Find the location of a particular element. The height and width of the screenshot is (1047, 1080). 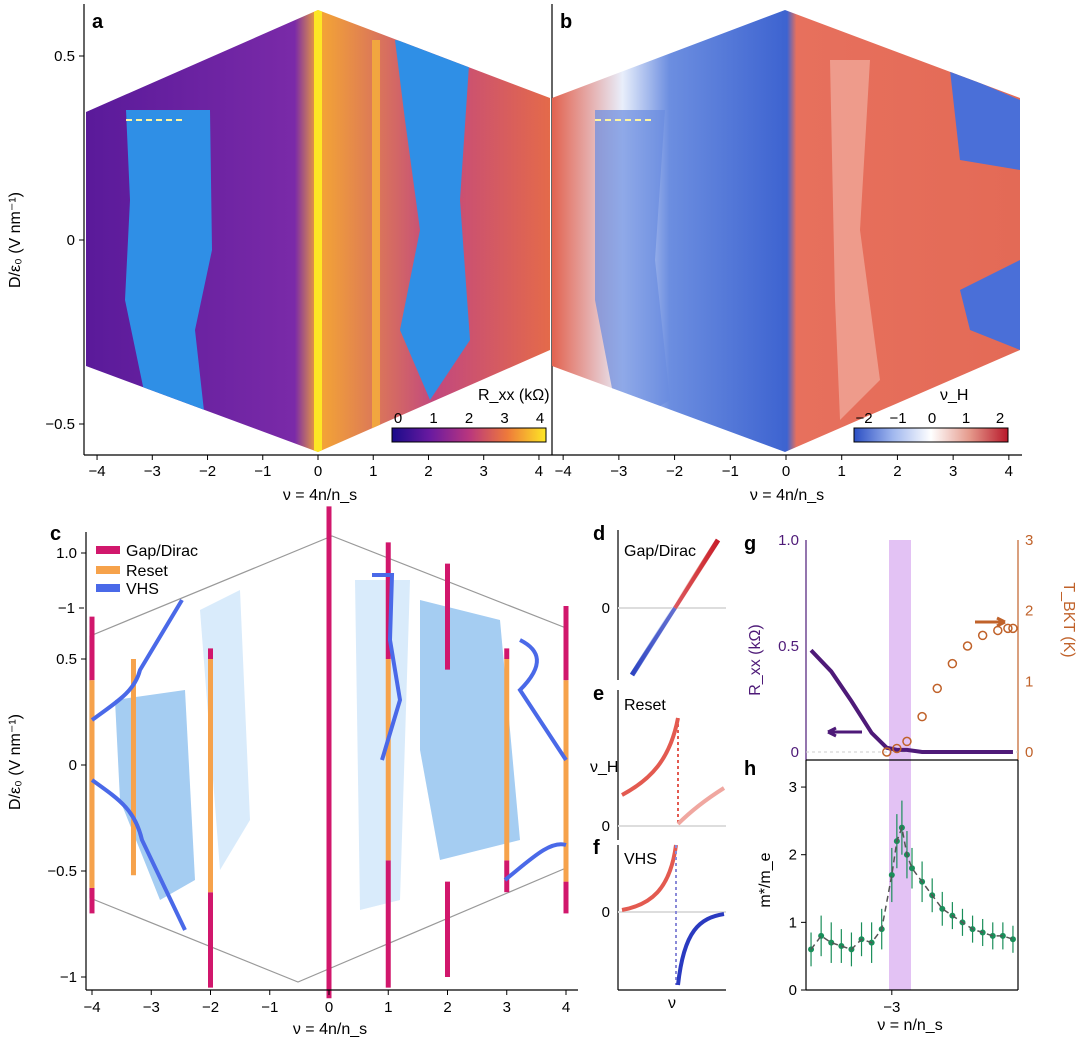

cbar-nuh-tick-2: 0 is located at coordinates (932, 418).